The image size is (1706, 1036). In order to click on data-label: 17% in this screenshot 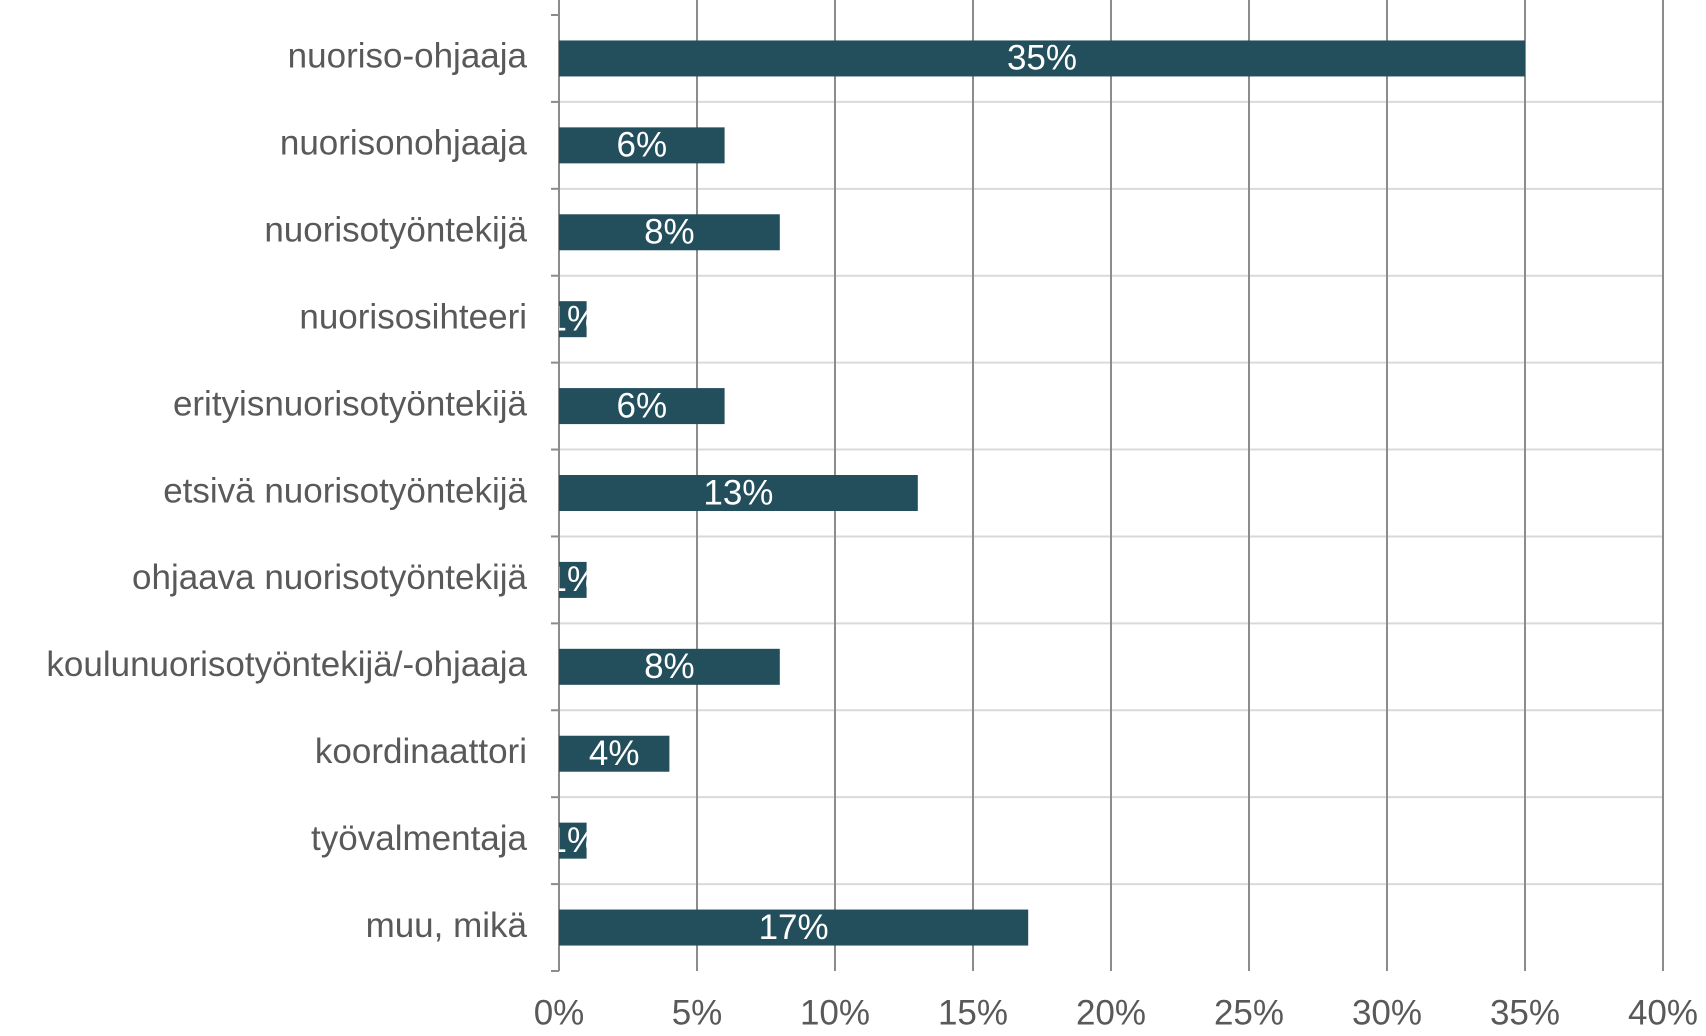, I will do `click(794, 927)`.